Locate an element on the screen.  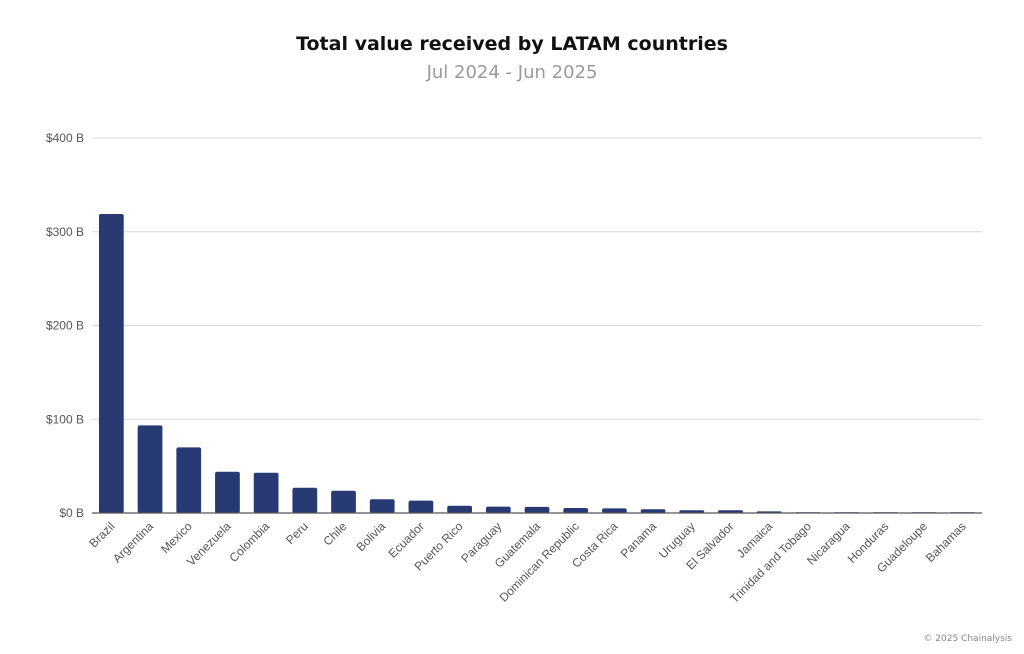
x-tick-label: Argentina is located at coordinates (133, 542).